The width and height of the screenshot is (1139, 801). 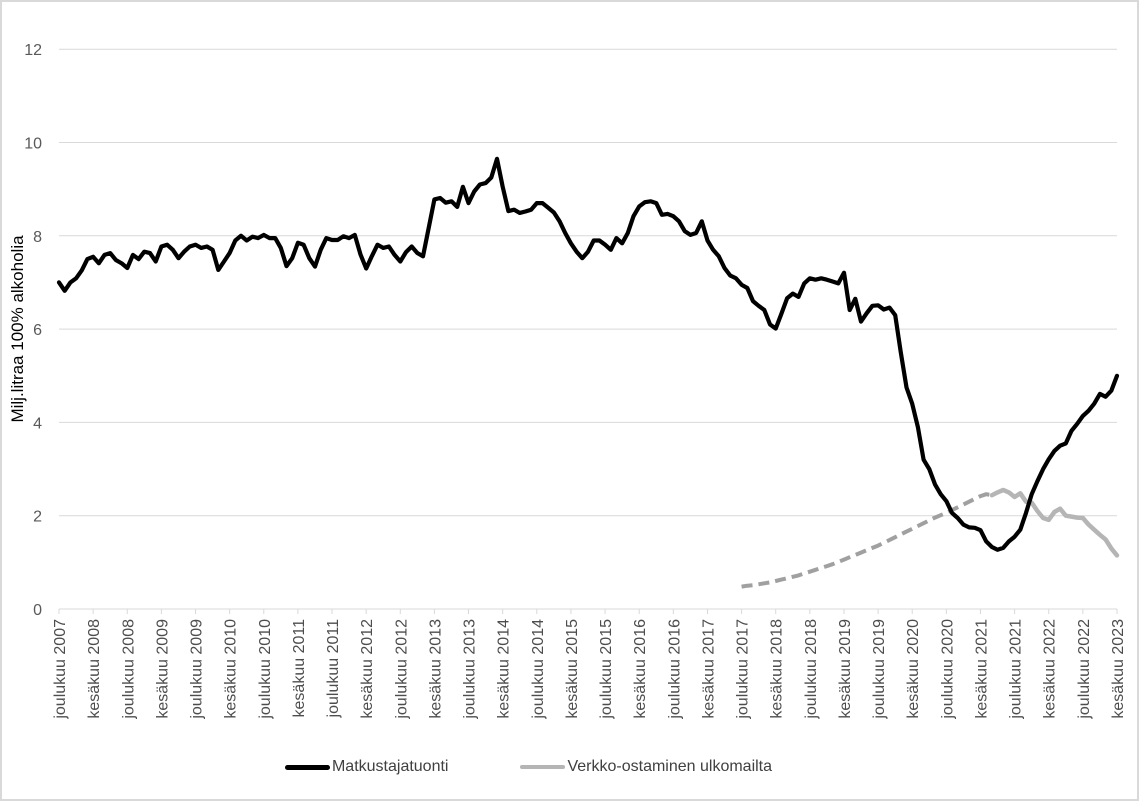 What do you see at coordinates (333, 669) in the screenshot?
I see `x-tick-label: joulukuu 2011` at bounding box center [333, 669].